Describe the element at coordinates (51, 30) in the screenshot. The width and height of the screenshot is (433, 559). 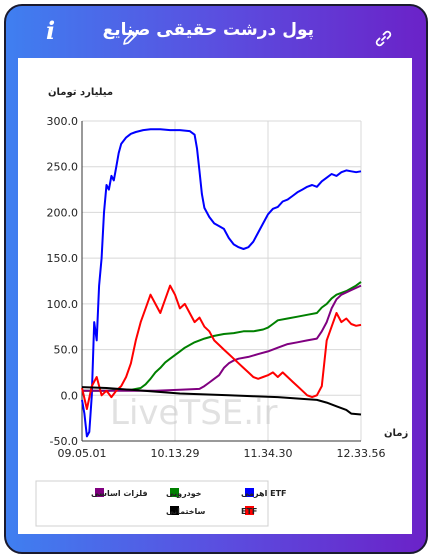
I see `info-icon: i` at that location.